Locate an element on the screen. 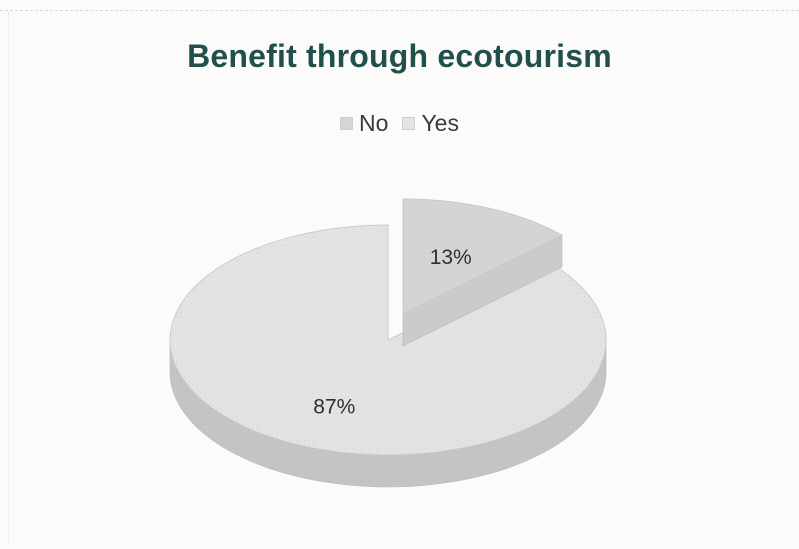 The image size is (799, 549). scan-border-left is located at coordinates (8, 277).